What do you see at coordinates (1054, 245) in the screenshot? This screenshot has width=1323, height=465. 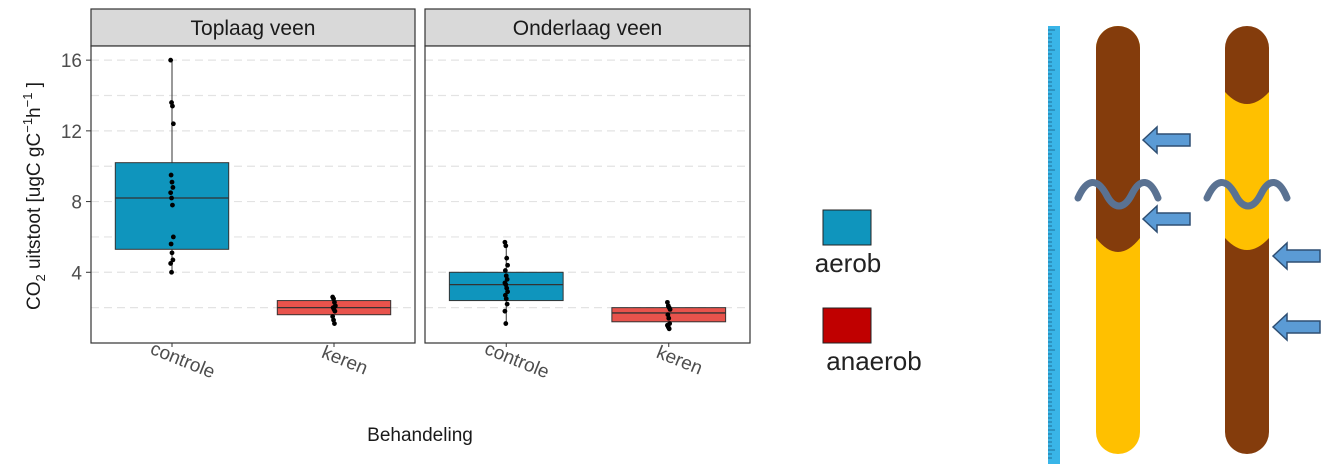 I see `ruler-icon` at bounding box center [1054, 245].